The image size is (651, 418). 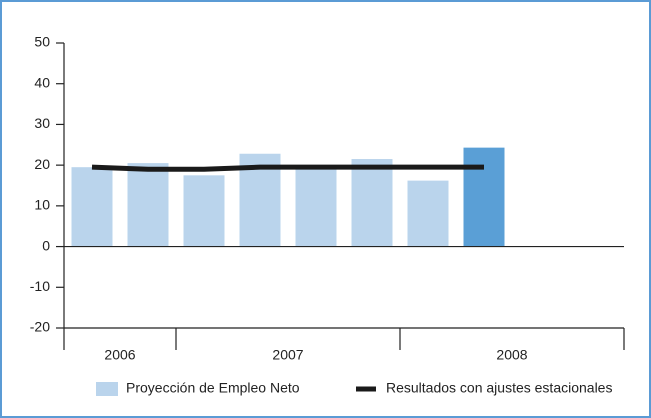 What do you see at coordinates (213, 388) in the screenshot?
I see `legend-label: Proyección de Empleo Neto` at bounding box center [213, 388].